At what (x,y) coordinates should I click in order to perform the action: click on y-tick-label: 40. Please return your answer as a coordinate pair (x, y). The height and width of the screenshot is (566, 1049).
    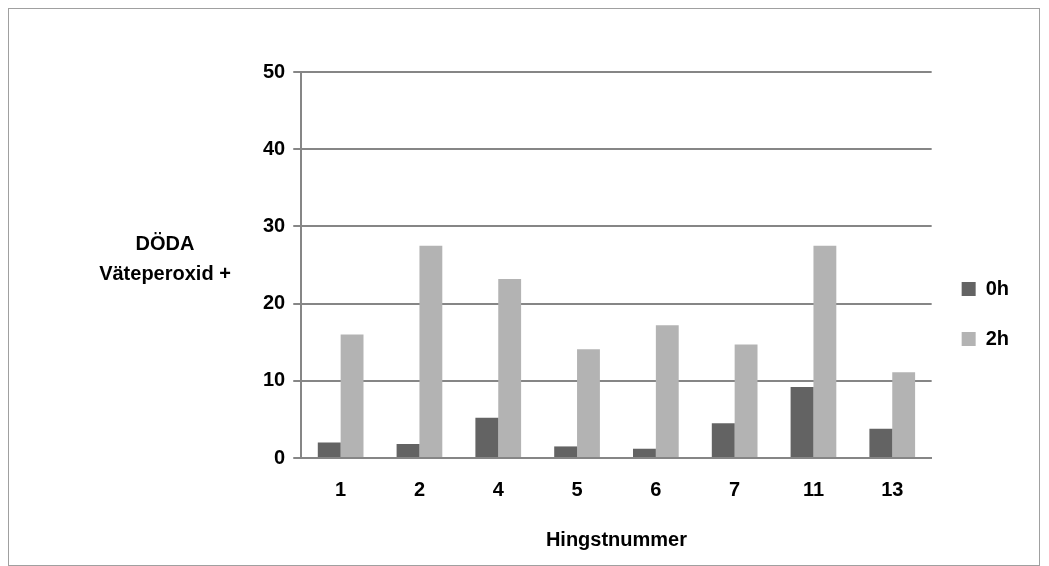
    Looking at the image, I should click on (274, 147).